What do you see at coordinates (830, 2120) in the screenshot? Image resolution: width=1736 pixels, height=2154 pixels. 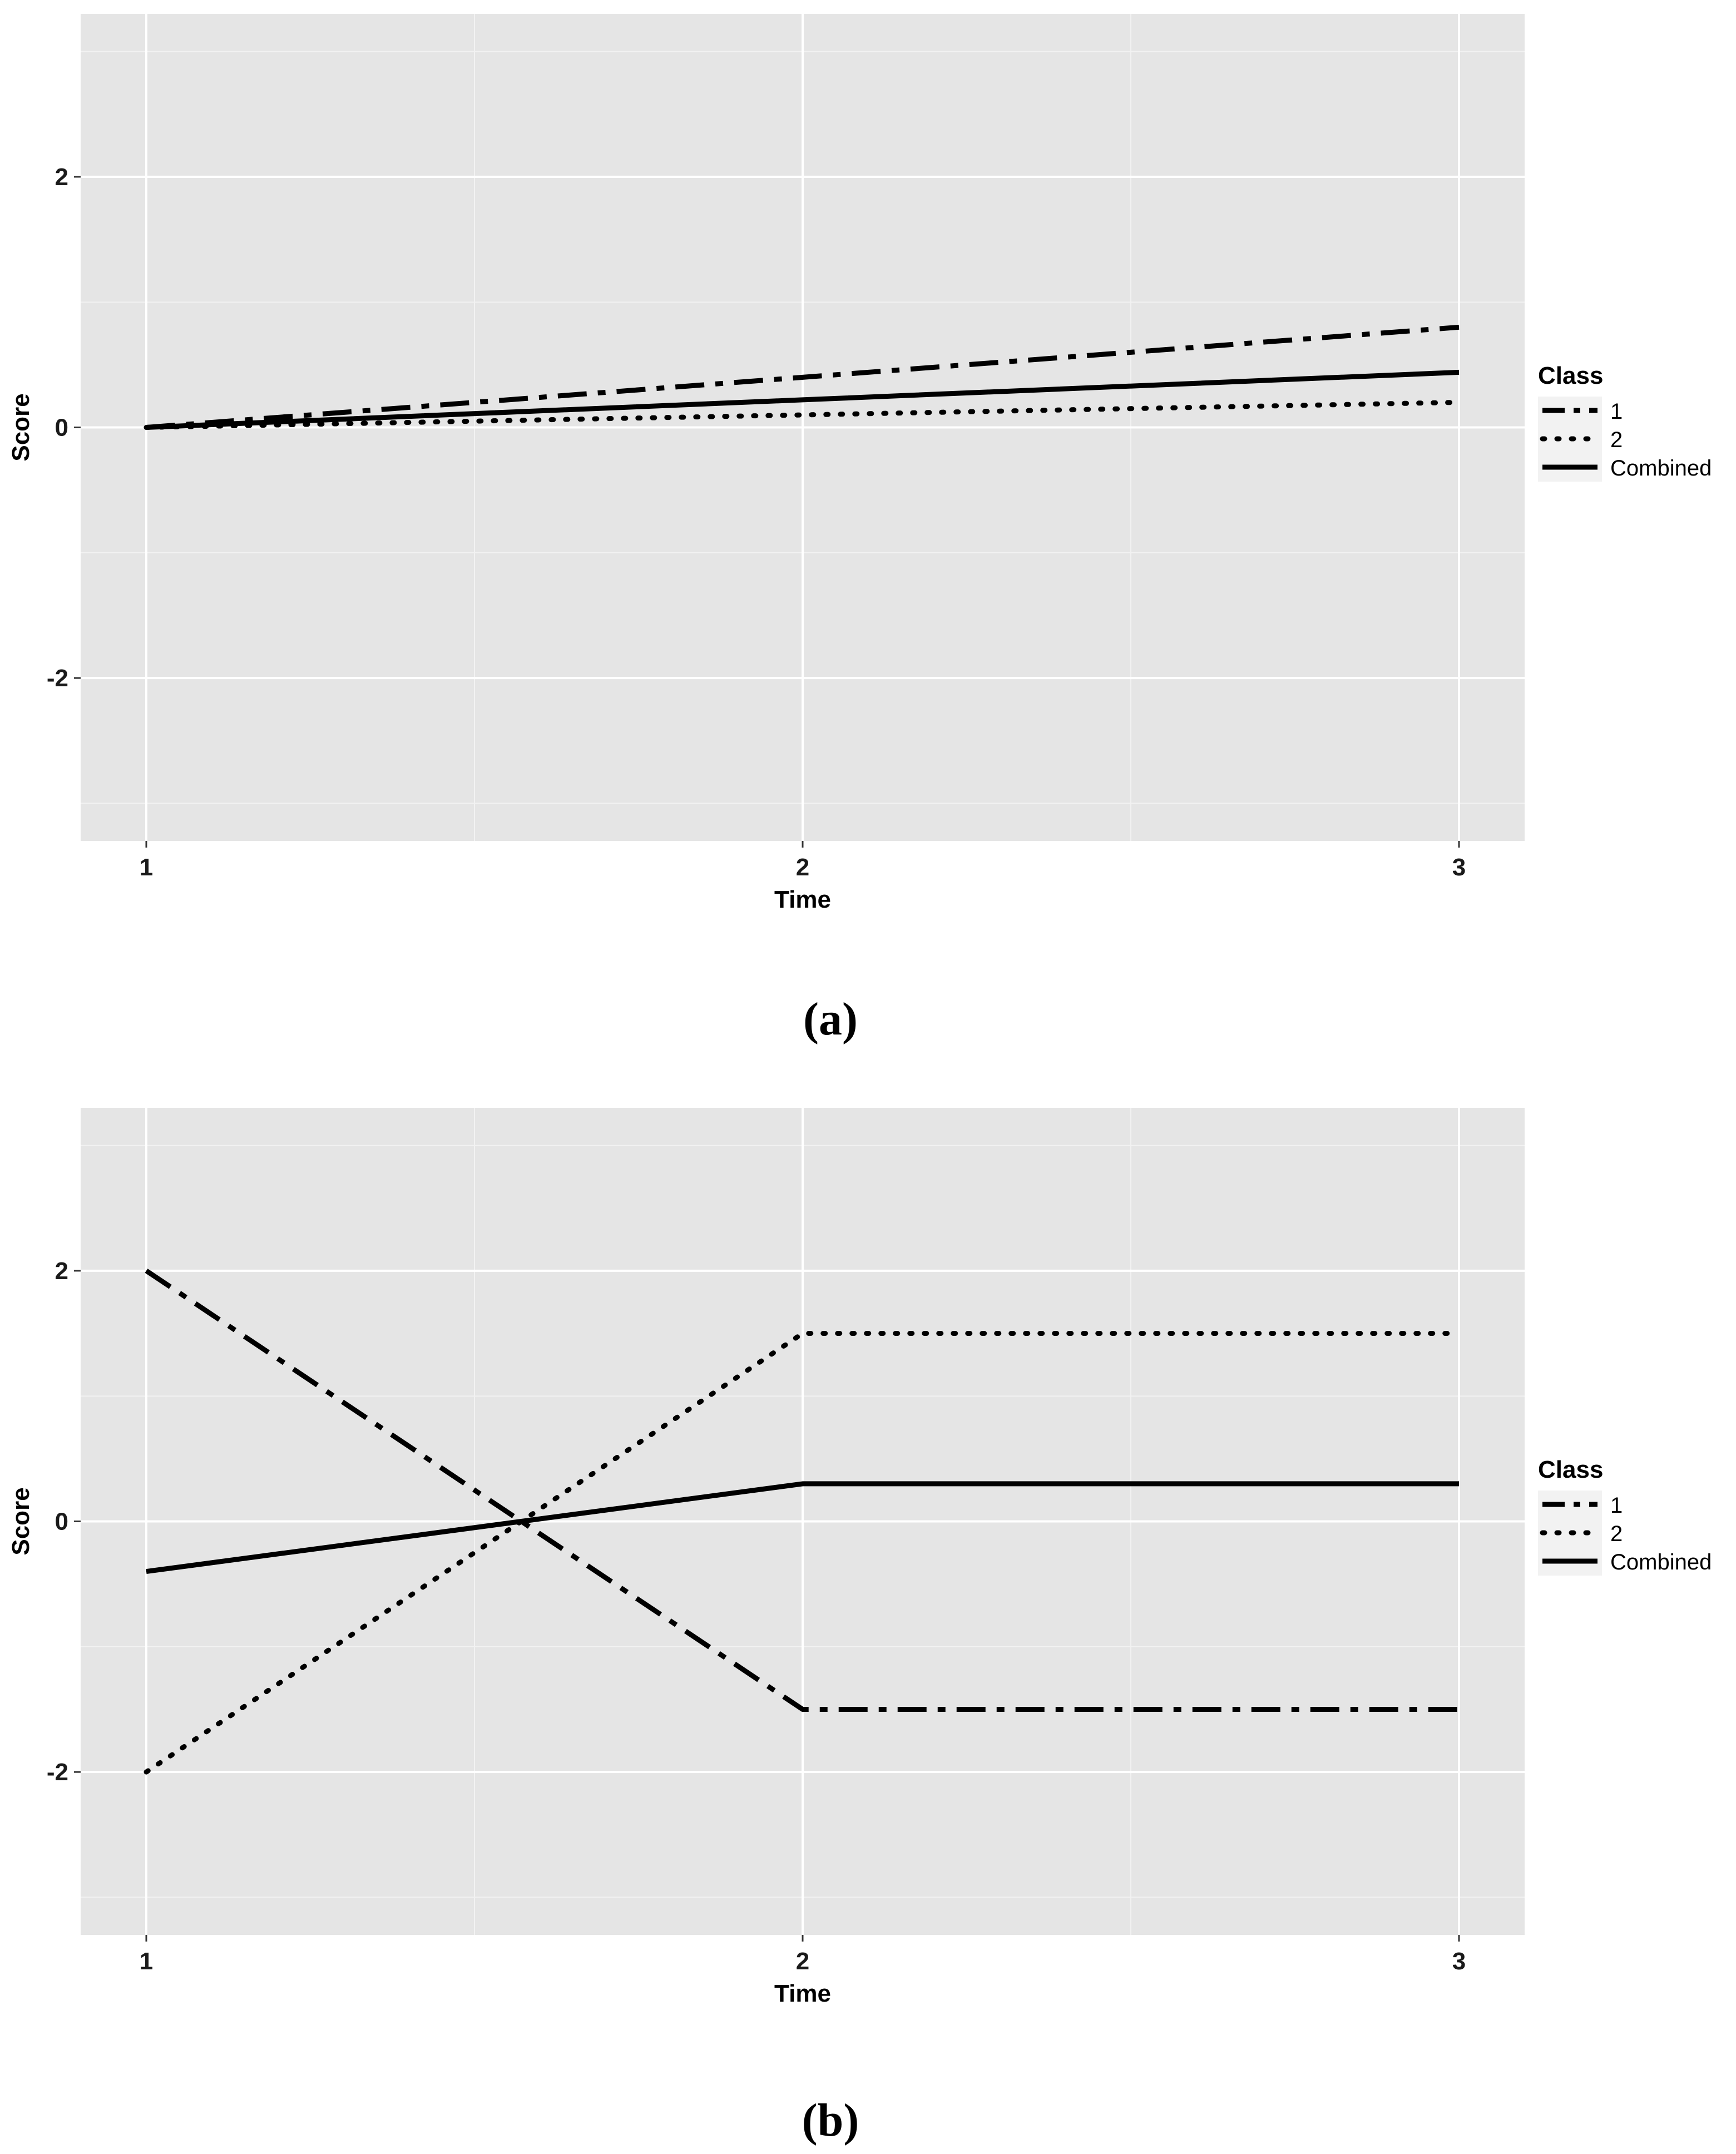 I see `panel-caption: (b)` at bounding box center [830, 2120].